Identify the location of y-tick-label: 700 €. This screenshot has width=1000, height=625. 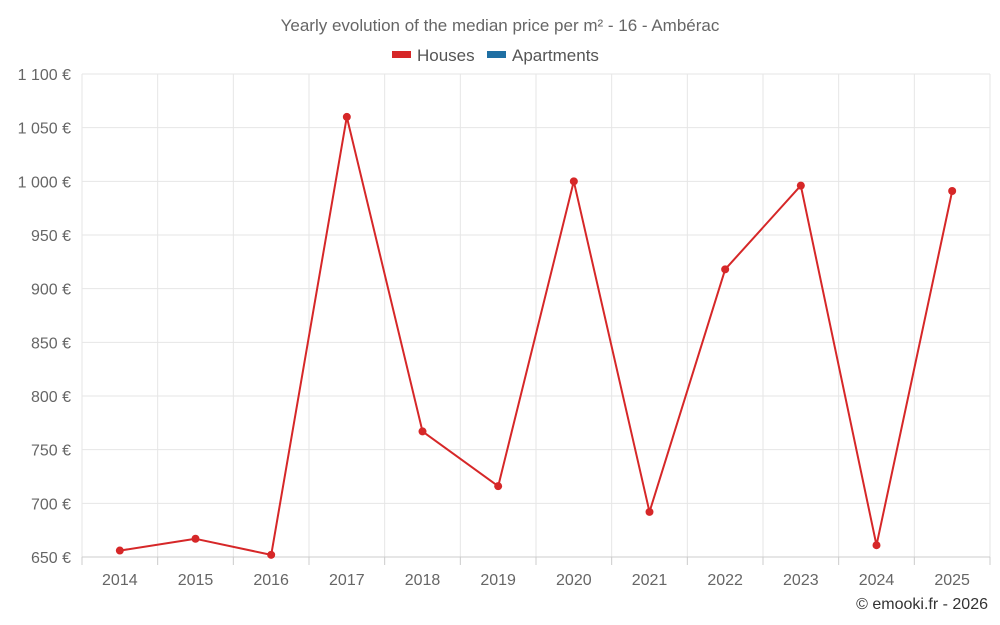
(51, 504).